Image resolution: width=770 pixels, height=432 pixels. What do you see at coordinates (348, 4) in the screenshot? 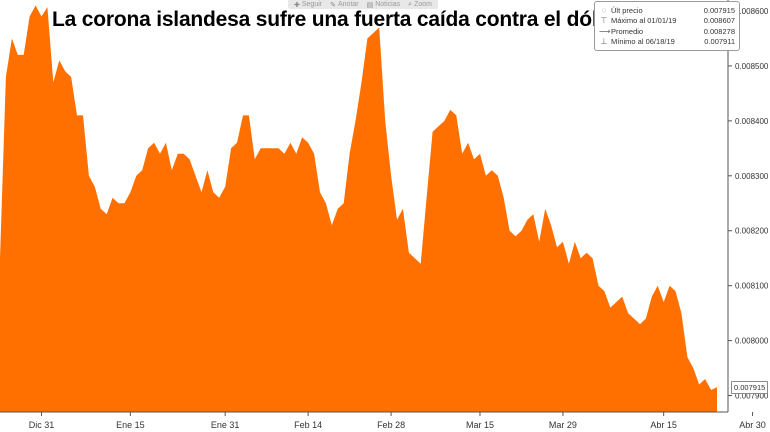
I see `annotate-label: Anotar` at bounding box center [348, 4].